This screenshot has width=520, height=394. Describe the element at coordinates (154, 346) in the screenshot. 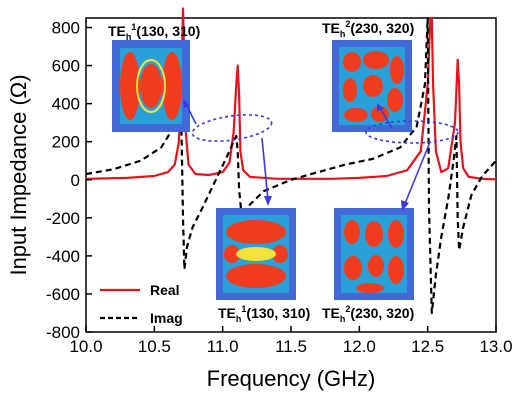

I see `x-tick-label: 10.5` at that location.